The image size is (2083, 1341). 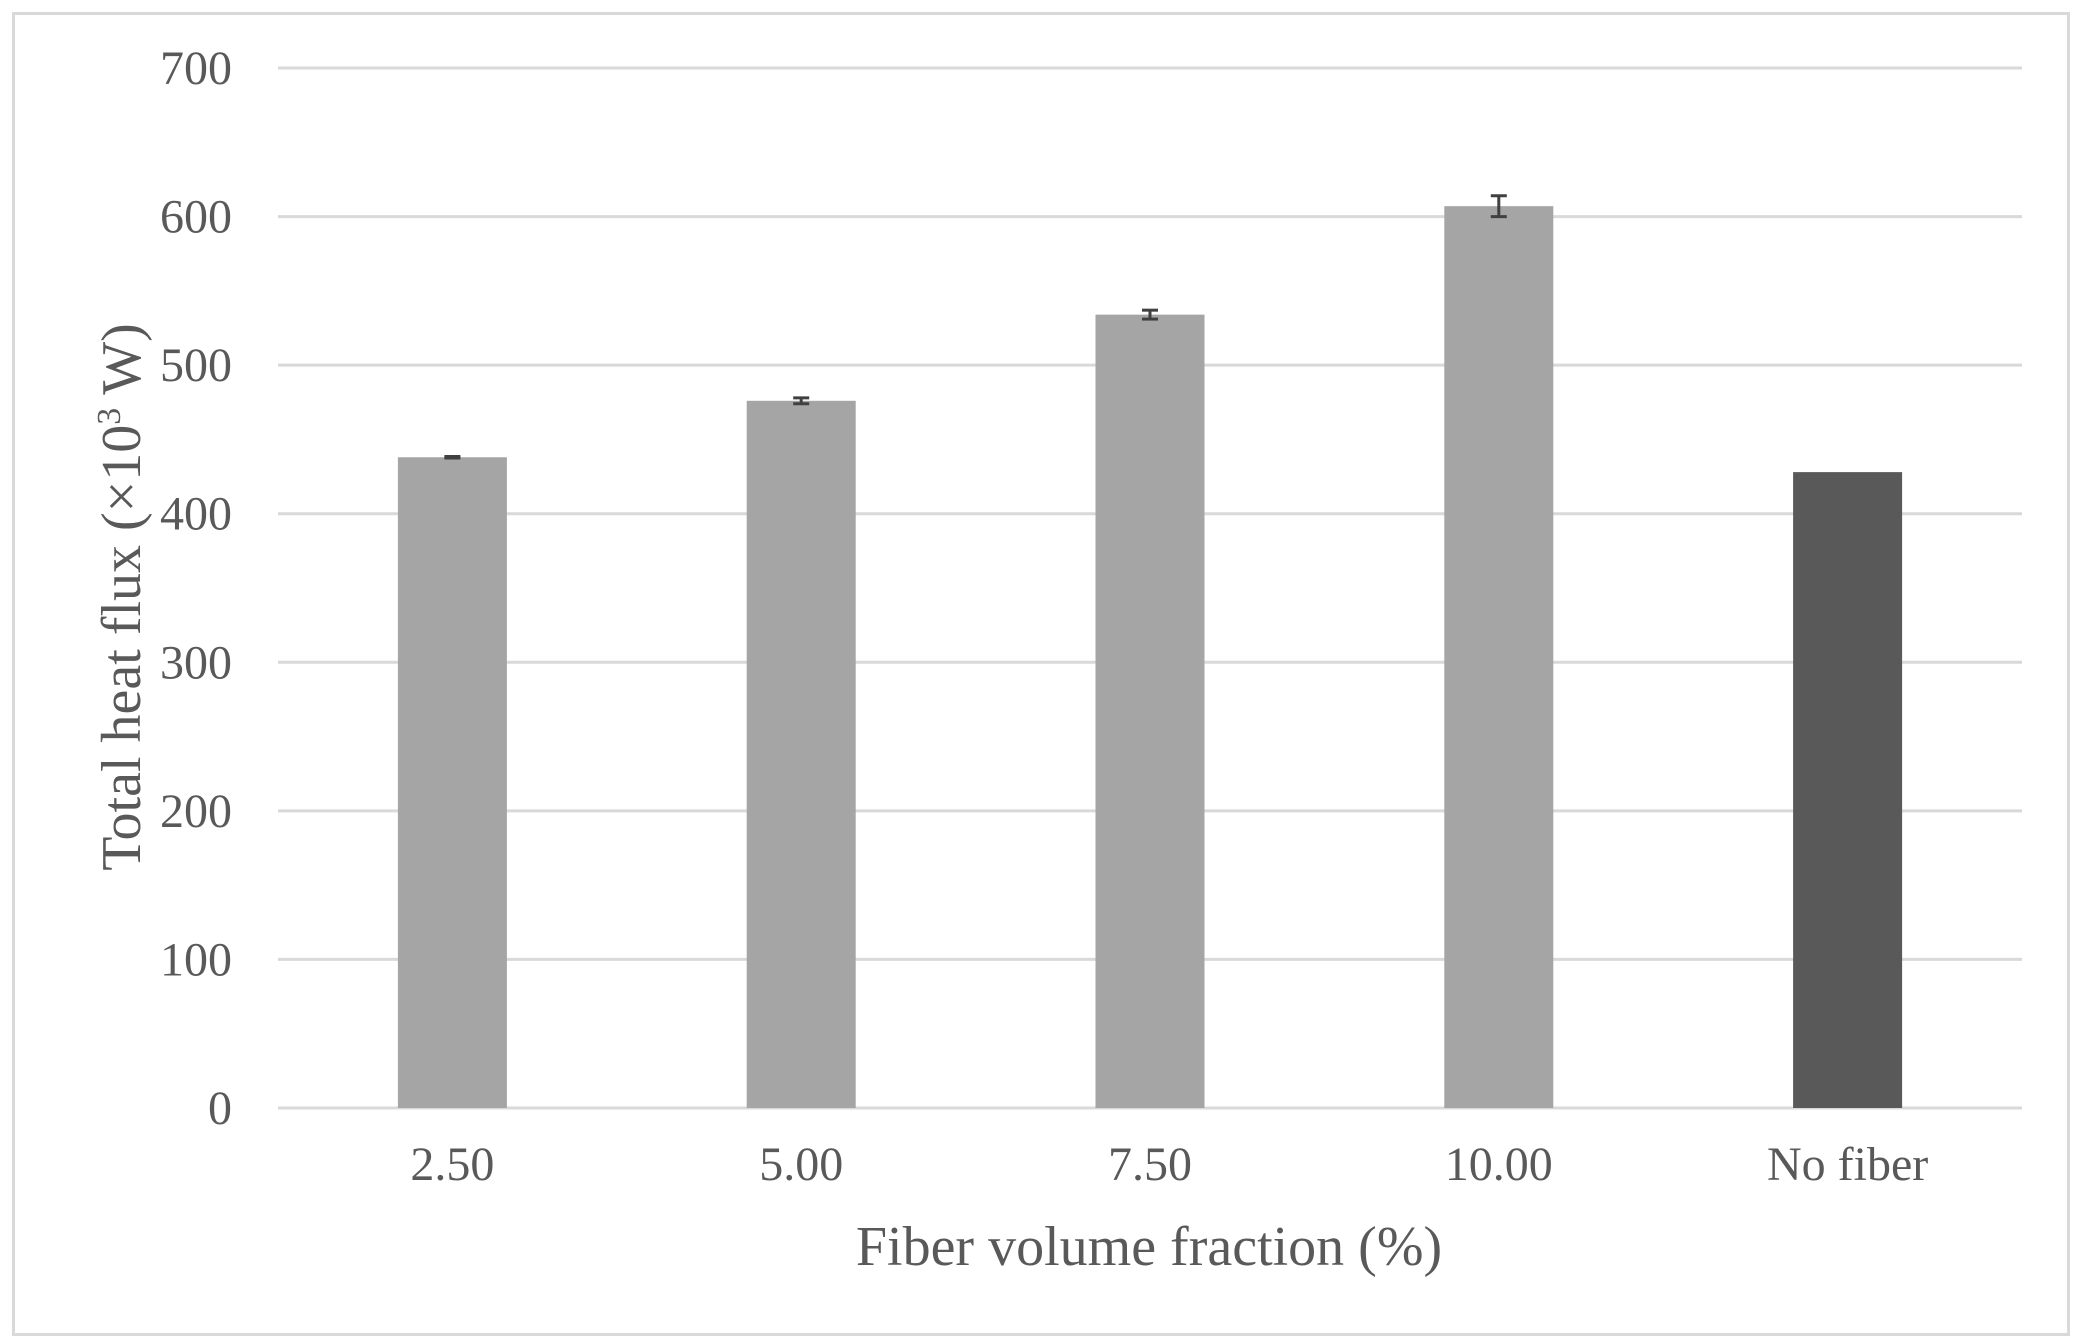 I want to click on y-tick-label: 0, so click(x=220, y=1108).